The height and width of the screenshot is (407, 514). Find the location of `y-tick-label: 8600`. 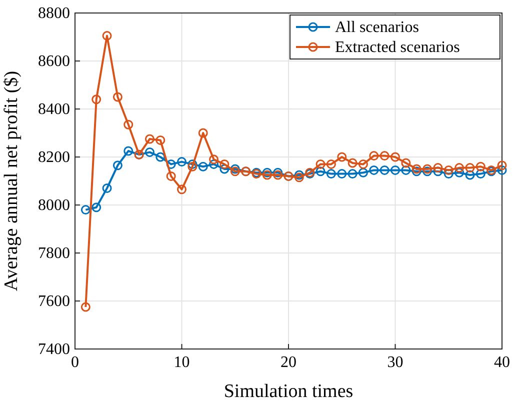

y-tick-label: 8600 is located at coordinates (54, 61).